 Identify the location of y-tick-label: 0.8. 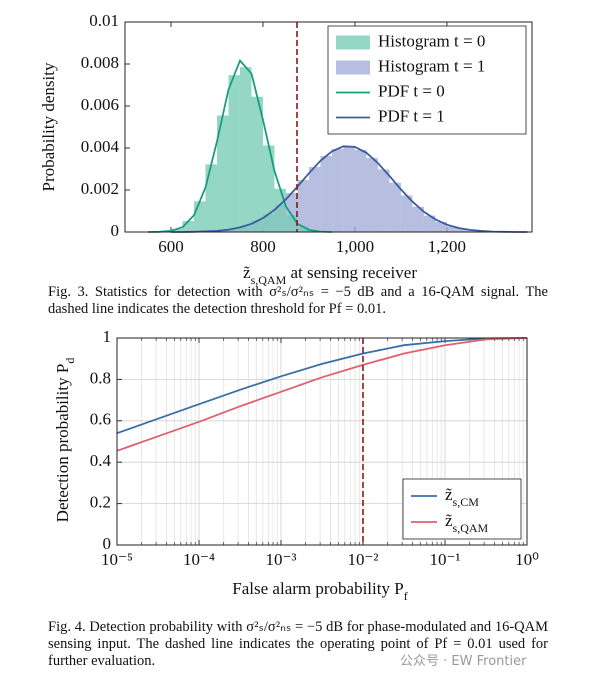
(100, 377).